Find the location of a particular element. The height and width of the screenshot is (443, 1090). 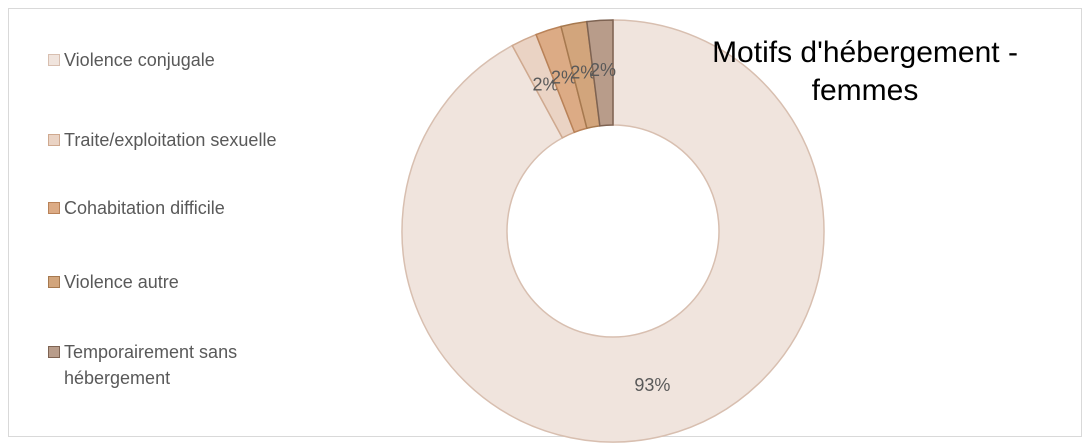

legend-label: Cohabitation difficile is located at coordinates (144, 208).